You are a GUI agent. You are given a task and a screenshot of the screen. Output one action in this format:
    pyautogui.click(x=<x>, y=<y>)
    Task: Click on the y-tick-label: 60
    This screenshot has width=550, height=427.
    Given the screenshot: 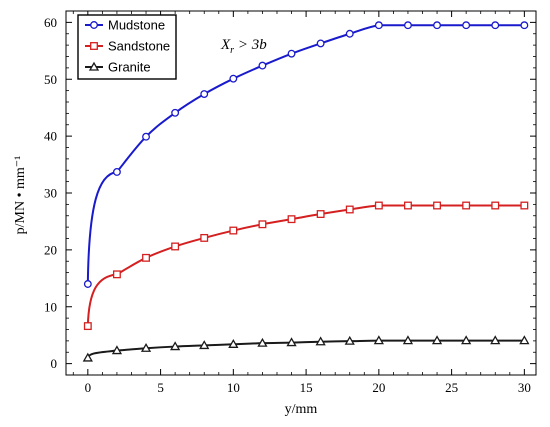 What is the action you would take?
    pyautogui.click(x=50, y=22)
    